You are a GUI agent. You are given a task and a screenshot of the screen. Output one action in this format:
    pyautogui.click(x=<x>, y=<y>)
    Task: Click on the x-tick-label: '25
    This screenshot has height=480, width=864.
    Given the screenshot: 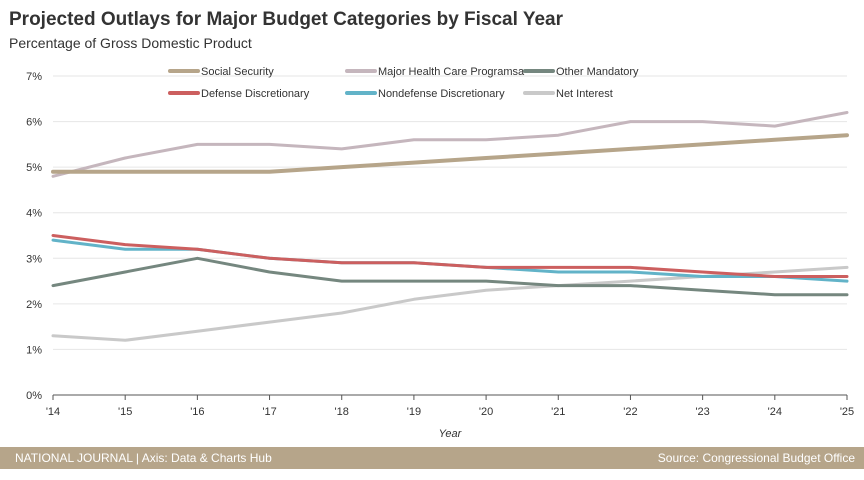 What is the action you would take?
    pyautogui.click(x=847, y=412)
    